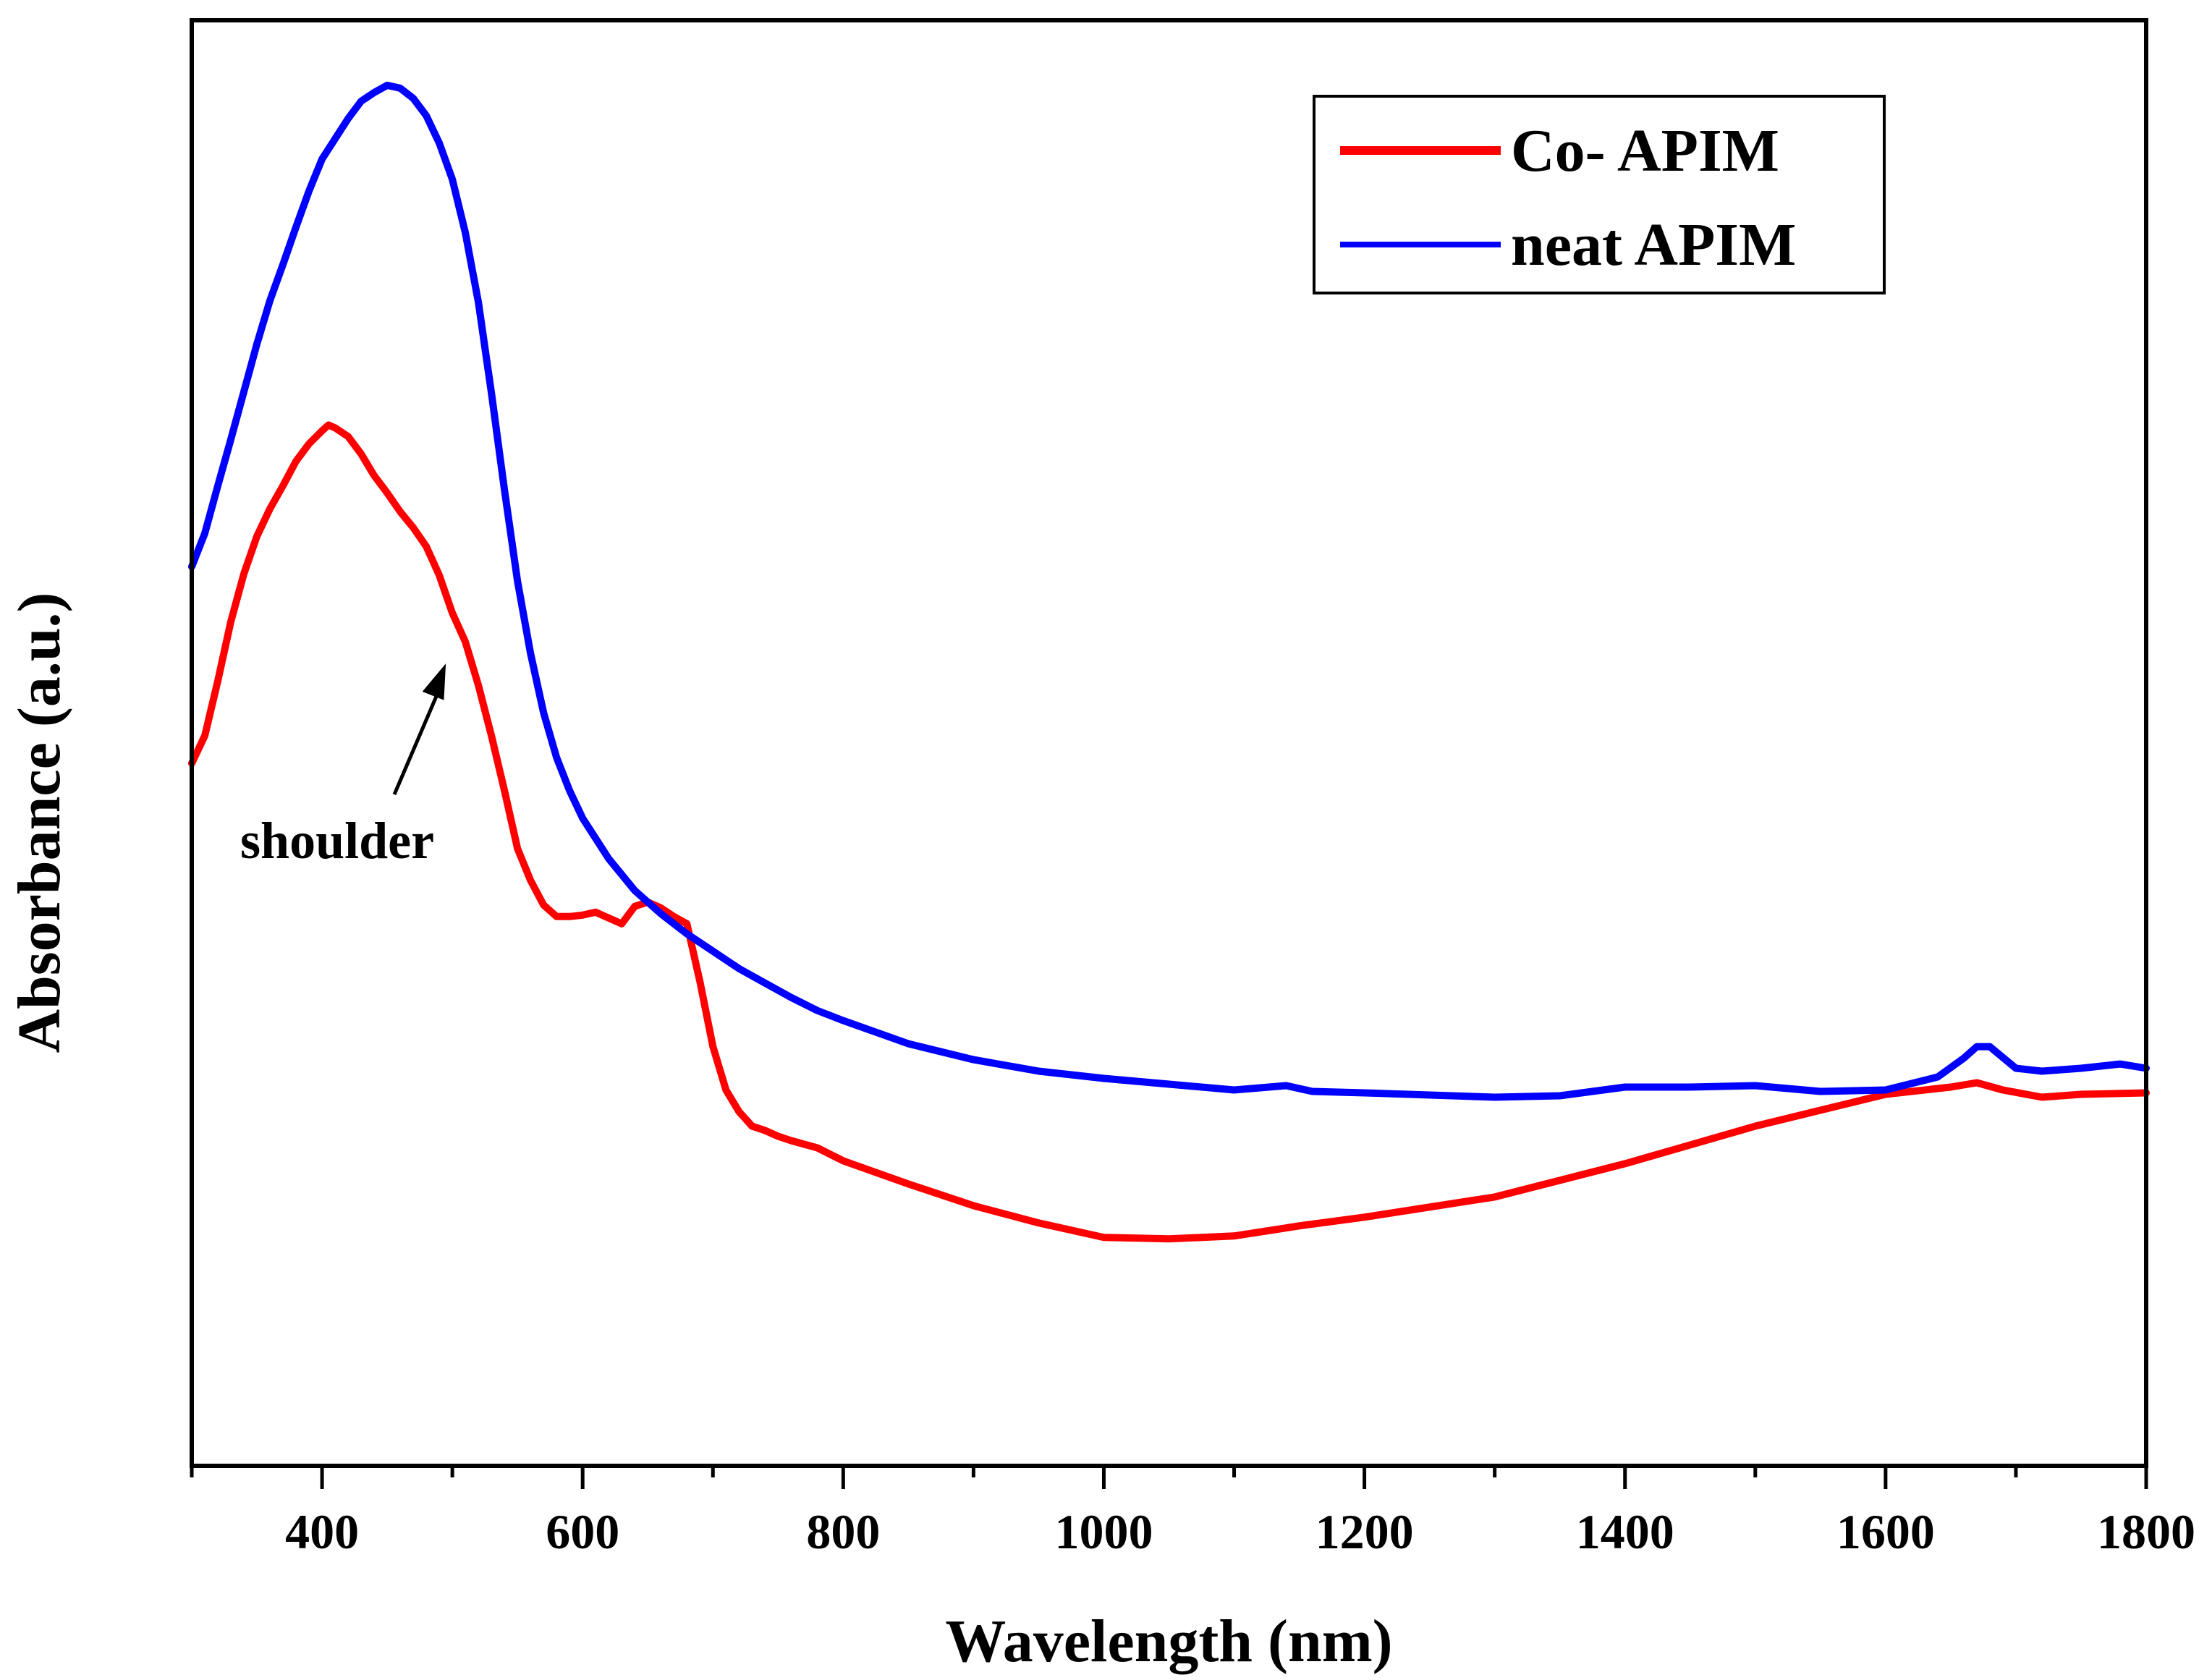 The width and height of the screenshot is (2199, 1680). Describe the element at coordinates (337, 841) in the screenshot. I see `annotation-shoulder-label: shoulder` at that location.